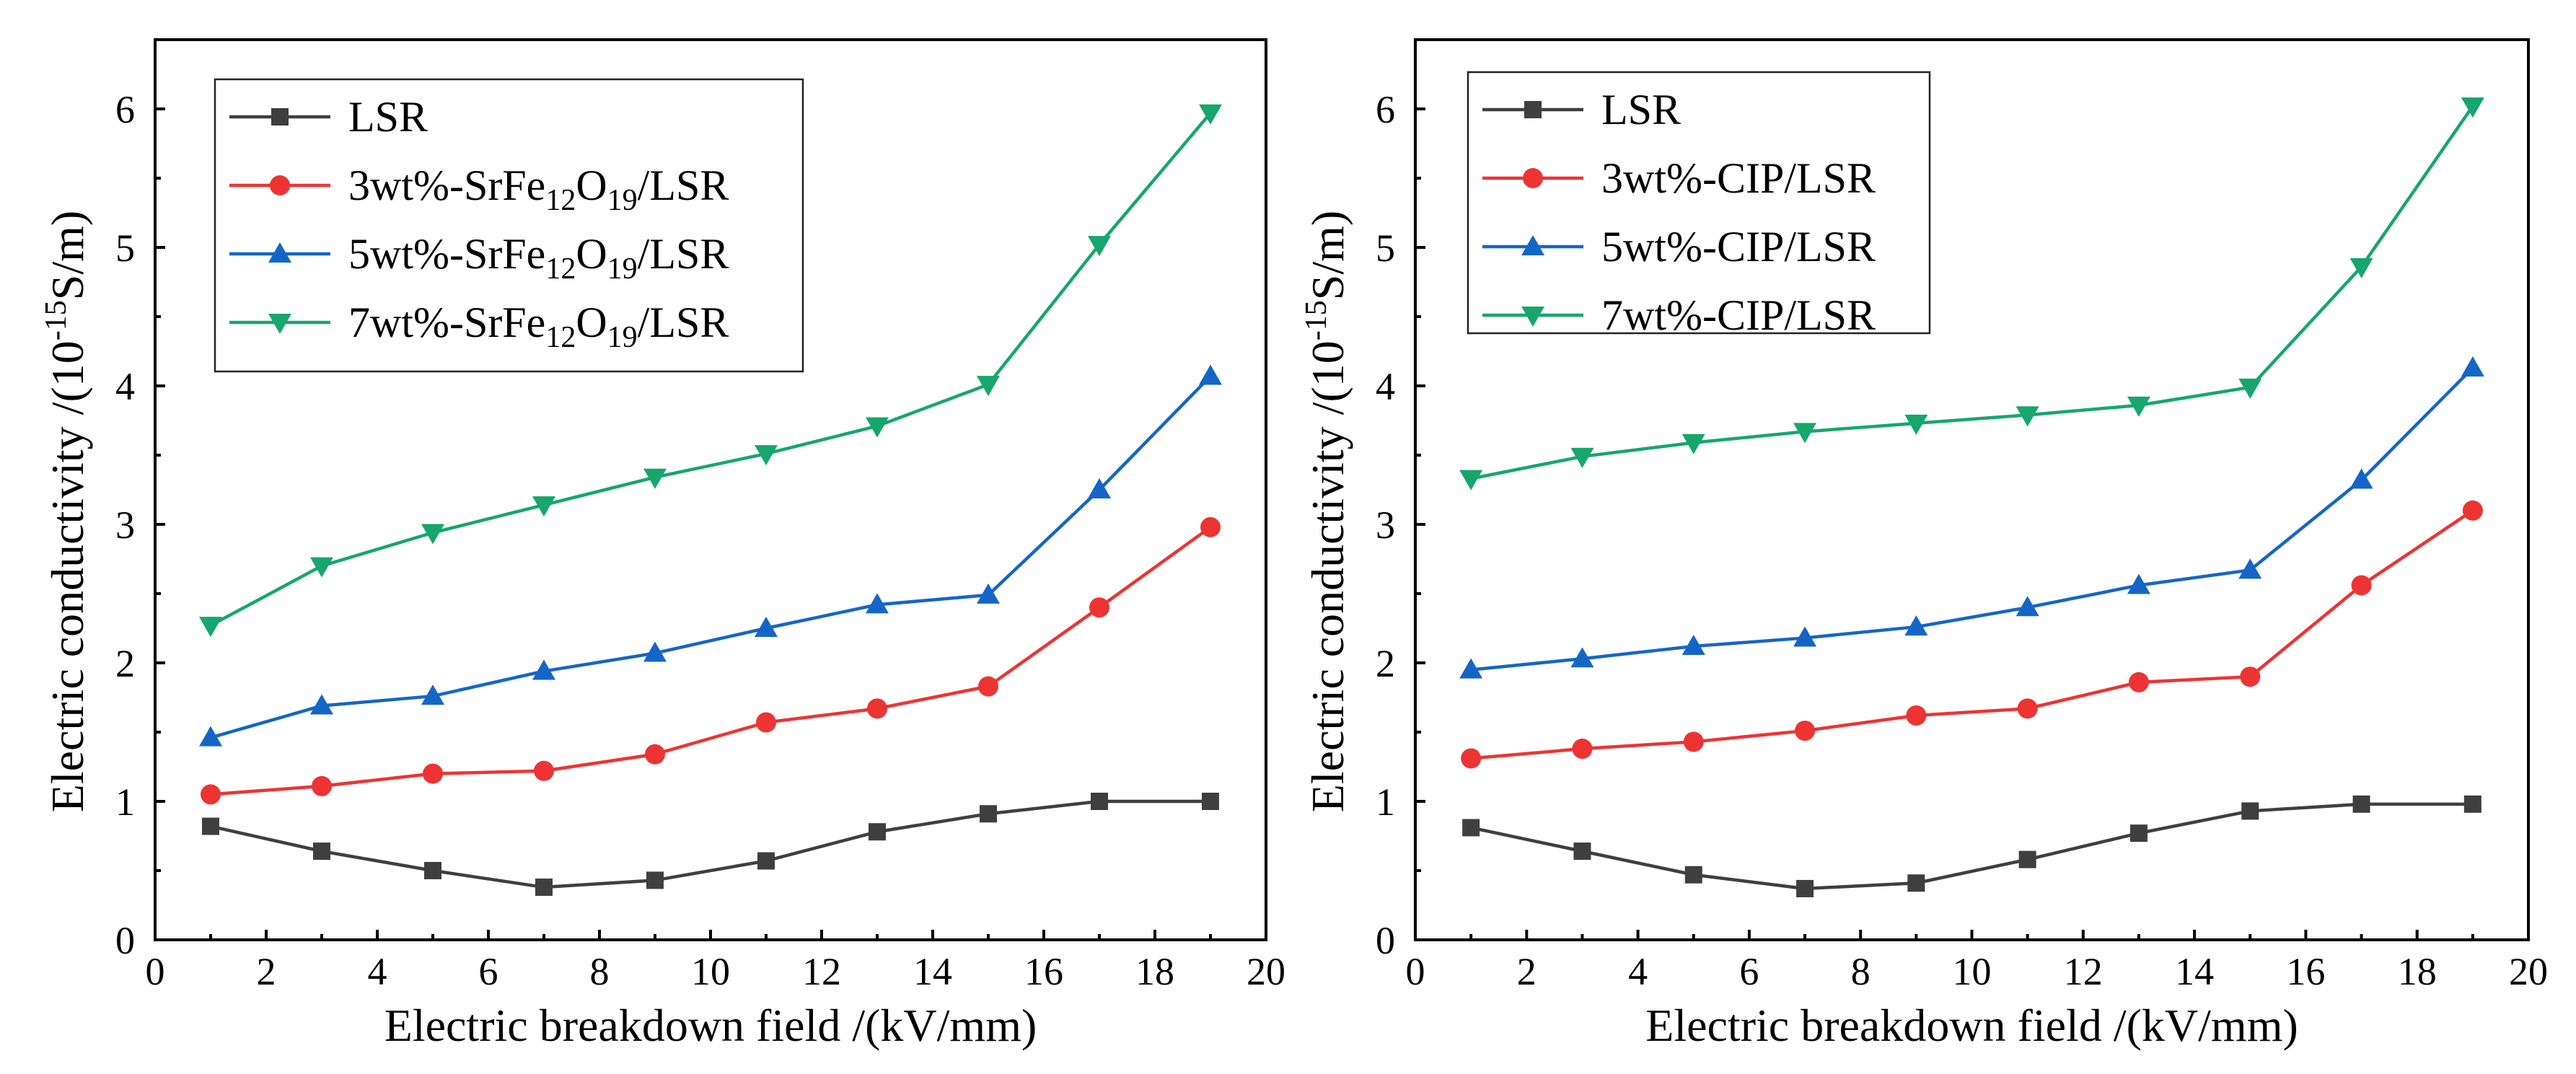 The height and width of the screenshot is (1074, 2576). I want to click on y-axis-title: Electric conductivity /(10-15S/m), so click(1326, 511).